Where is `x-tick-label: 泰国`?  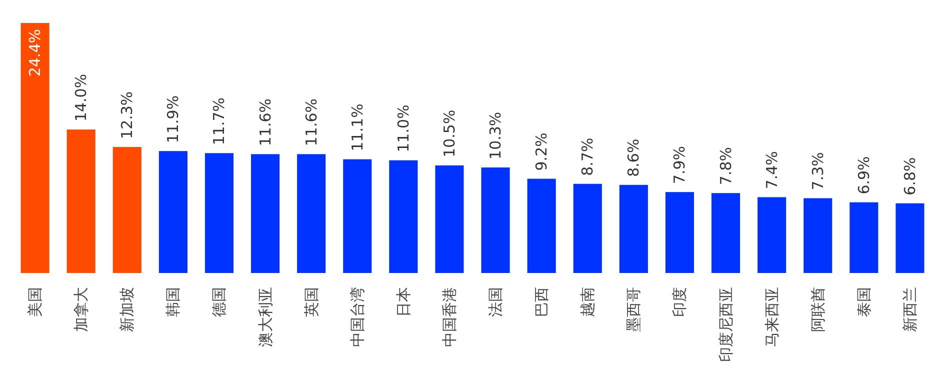
x-tick-label: 泰国 is located at coordinates (863, 302).